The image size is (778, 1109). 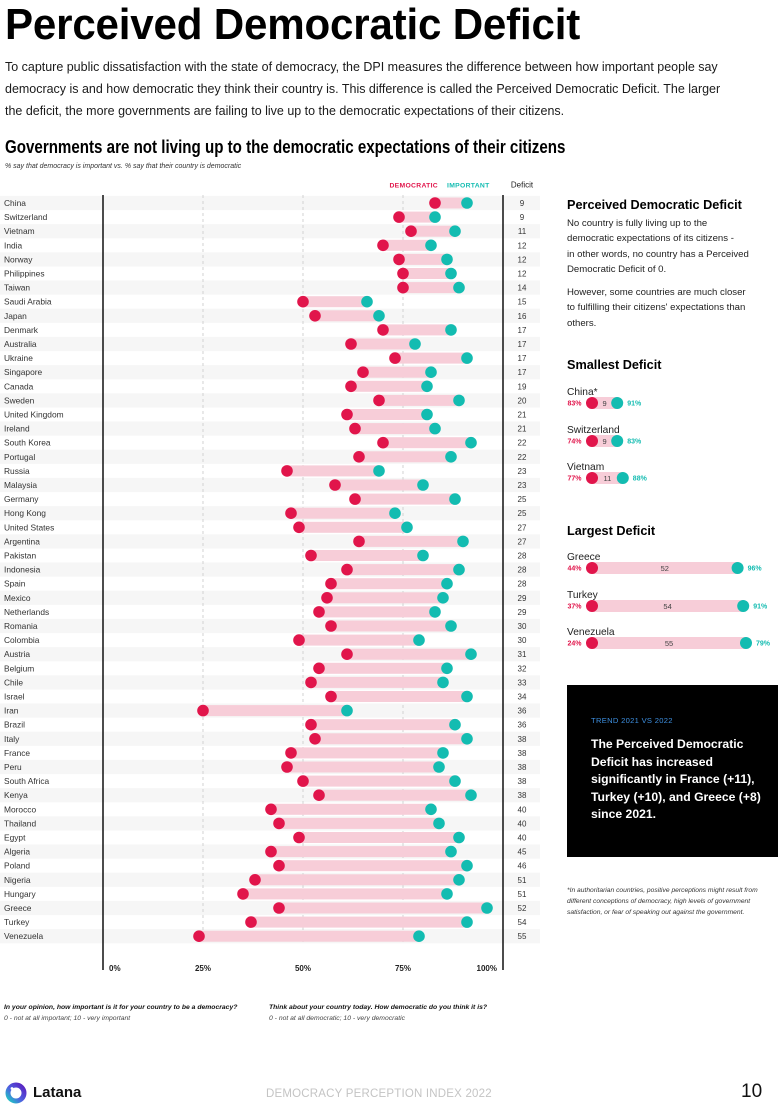 I want to click on country-label: Ireland, so click(x=17, y=429).